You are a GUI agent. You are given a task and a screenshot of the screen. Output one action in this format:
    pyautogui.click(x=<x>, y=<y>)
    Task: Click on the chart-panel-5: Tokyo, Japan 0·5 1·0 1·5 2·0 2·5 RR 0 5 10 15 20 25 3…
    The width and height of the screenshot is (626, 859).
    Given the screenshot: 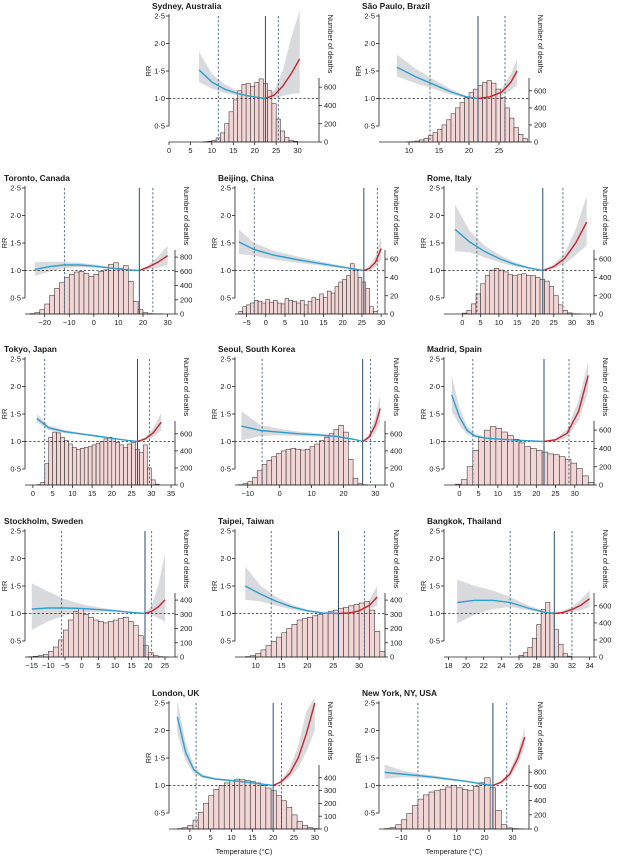 What is the action you would take?
    pyautogui.click(x=96, y=421)
    